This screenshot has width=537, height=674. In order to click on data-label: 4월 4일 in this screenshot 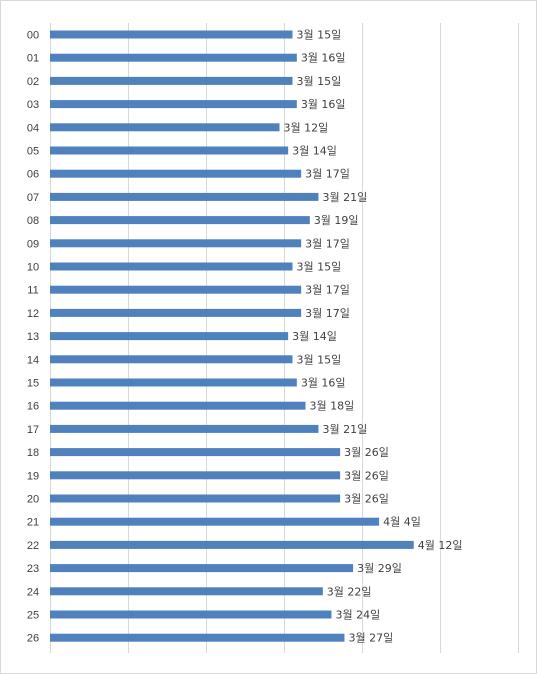, I will do `click(402, 522)`.